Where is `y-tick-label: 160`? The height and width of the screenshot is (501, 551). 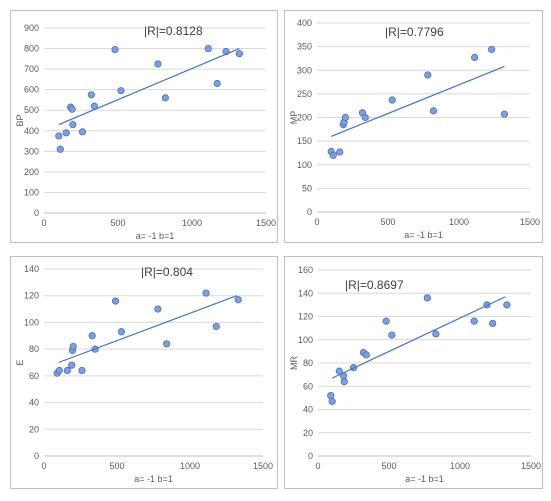
y-tick-label: 160 is located at coordinates (305, 270).